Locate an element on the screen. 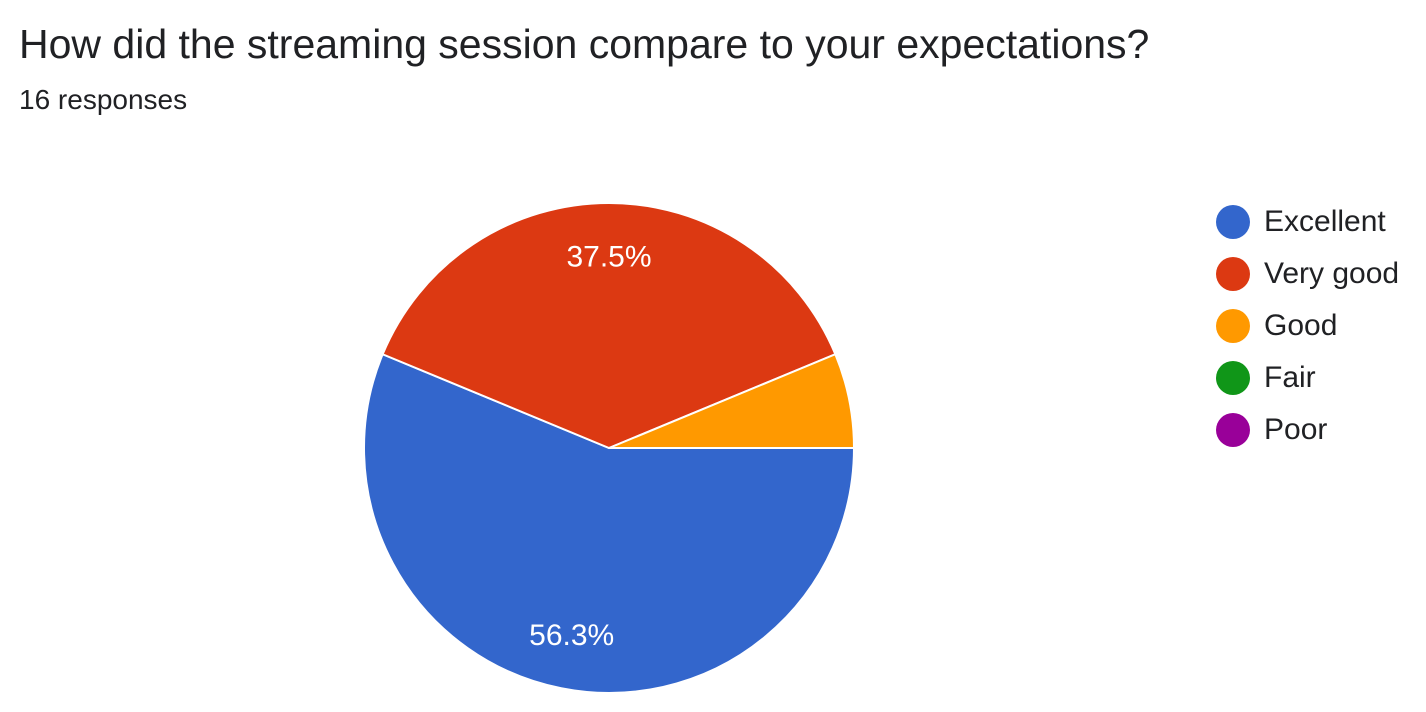  legend-label-good: Good is located at coordinates (1301, 325).